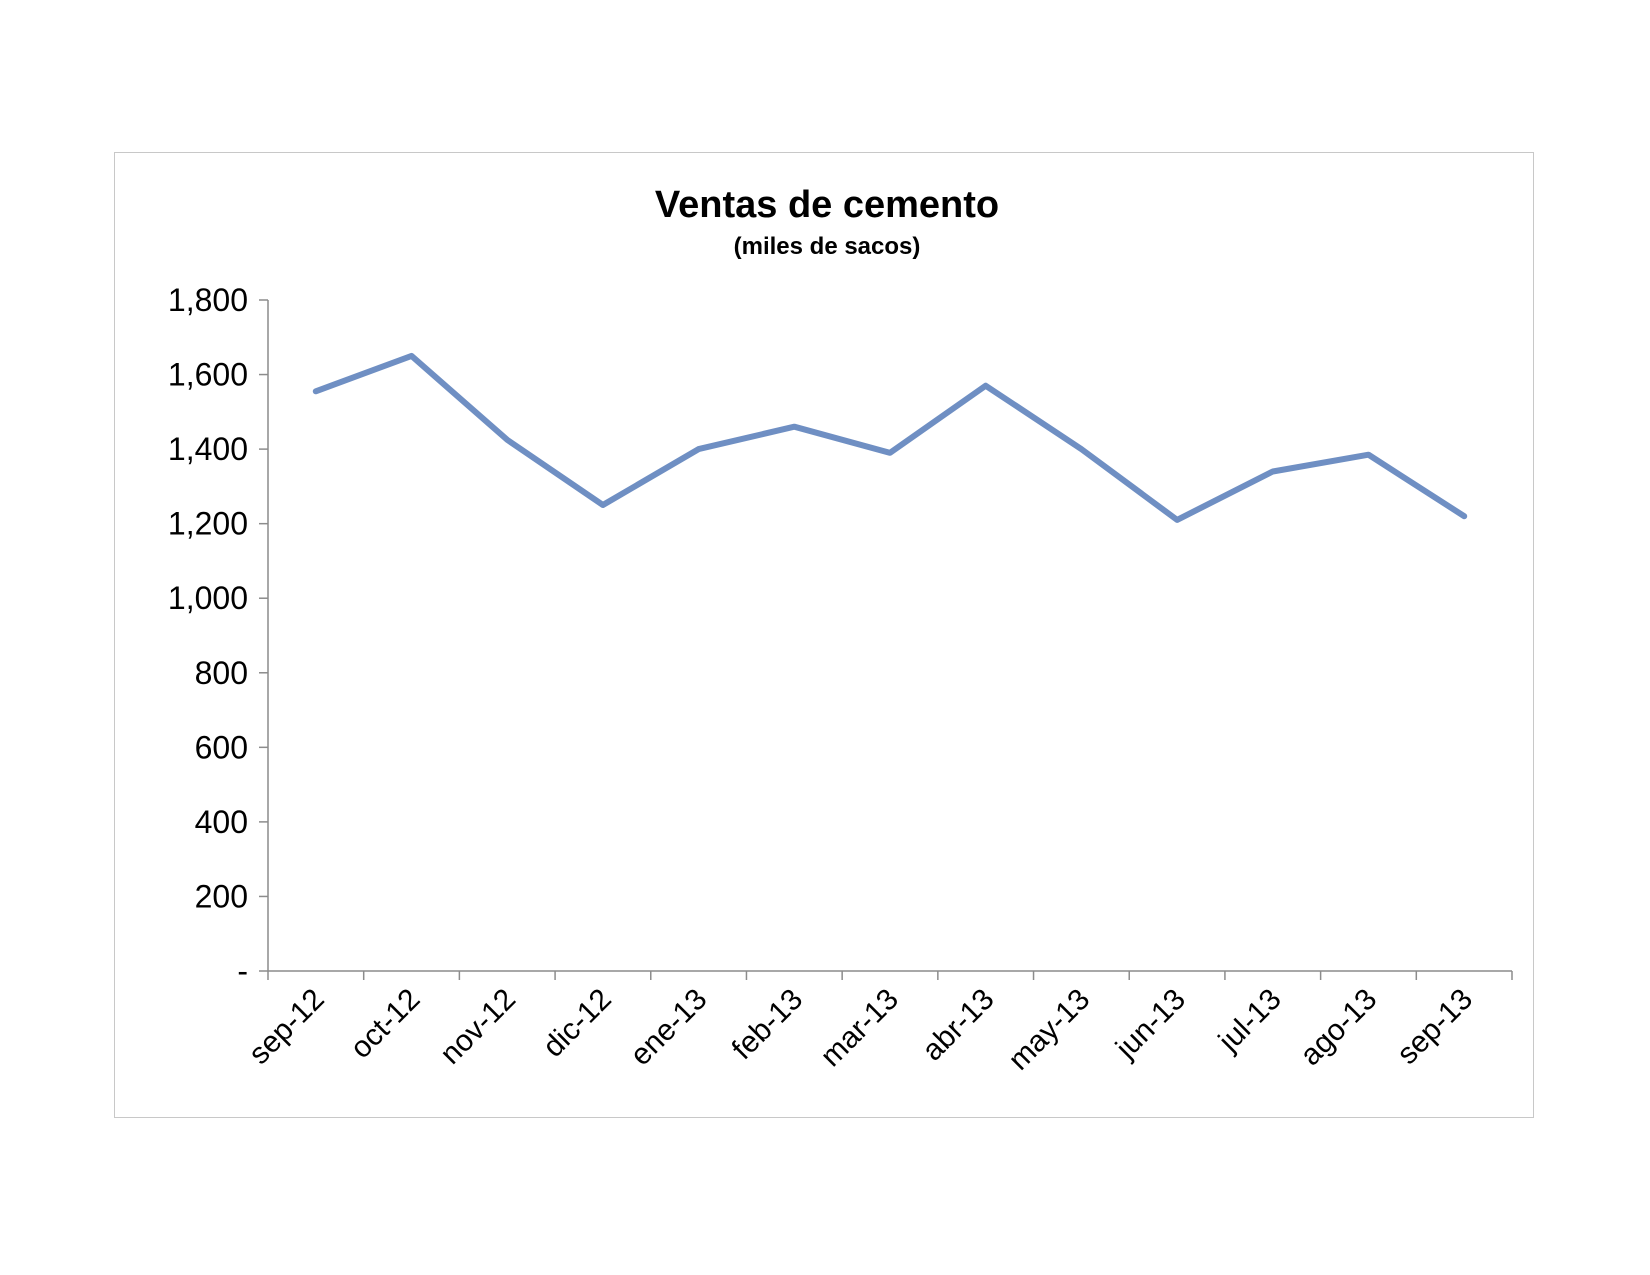 The height and width of the screenshot is (1275, 1650). What do you see at coordinates (577, 1023) in the screenshot?
I see `x-tick-label: dic-12` at bounding box center [577, 1023].